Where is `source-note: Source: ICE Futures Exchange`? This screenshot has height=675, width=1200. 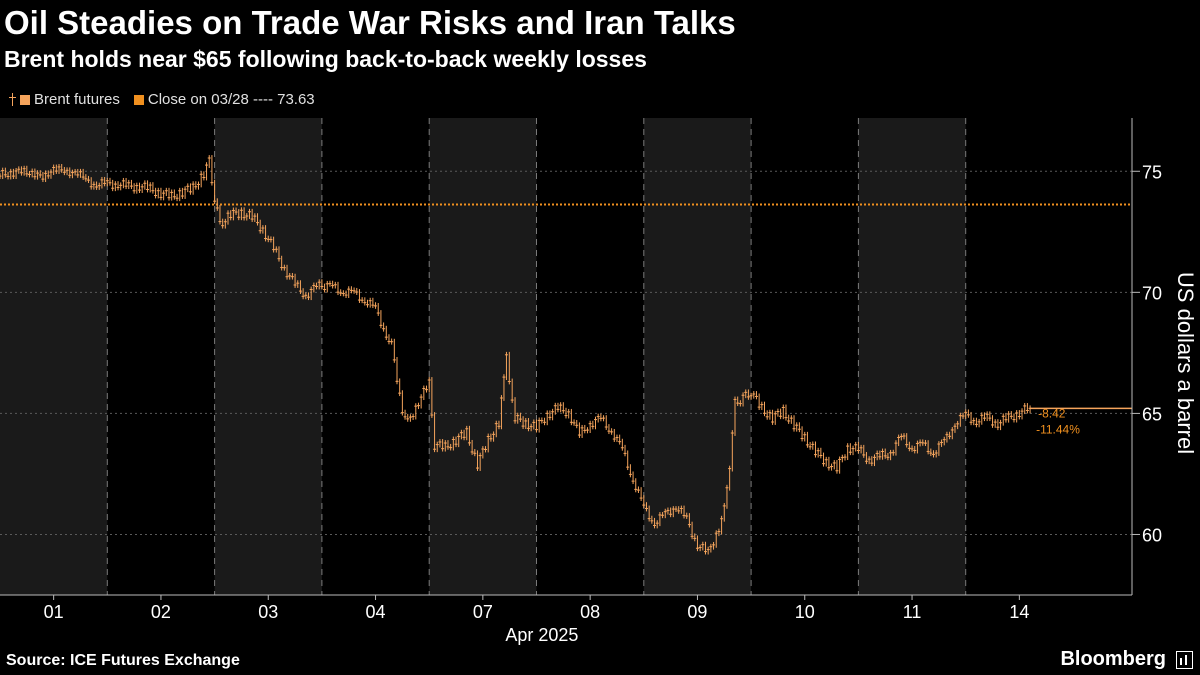
source-note: Source: ICE Futures Exchange is located at coordinates (123, 660).